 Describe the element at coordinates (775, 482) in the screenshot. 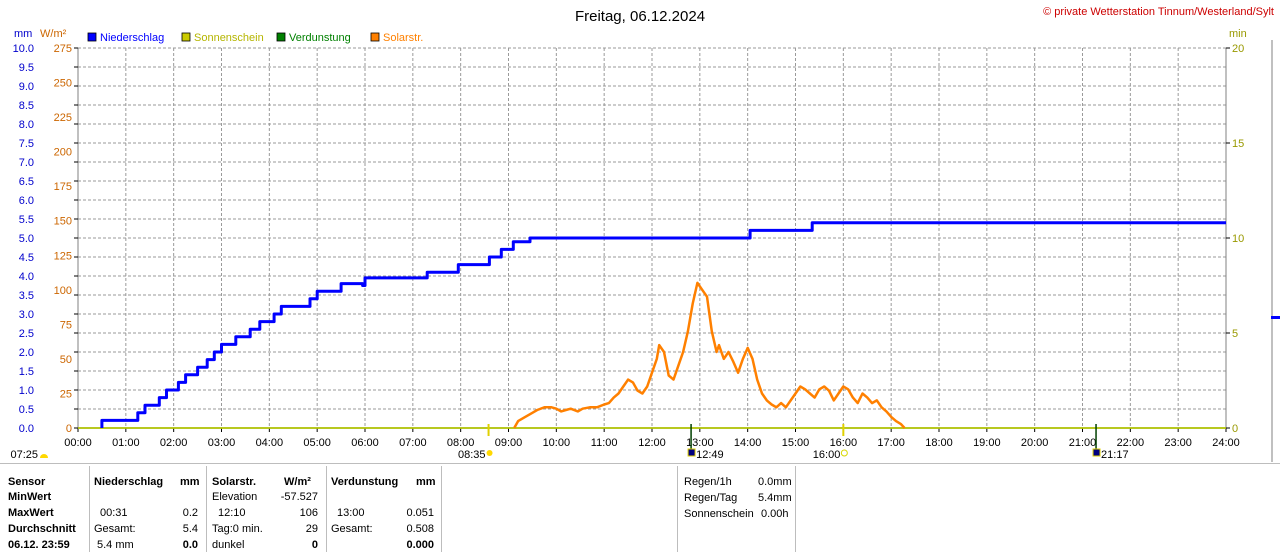

I see `regen1h-value: 0.0mm` at that location.